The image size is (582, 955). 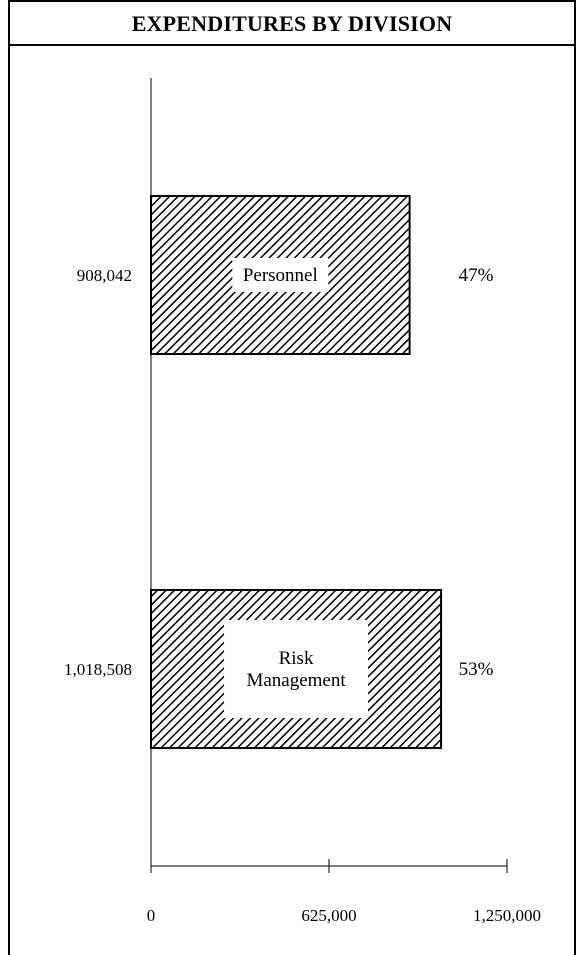 What do you see at coordinates (328, 915) in the screenshot?
I see `x-tick-label: 625,000` at bounding box center [328, 915].